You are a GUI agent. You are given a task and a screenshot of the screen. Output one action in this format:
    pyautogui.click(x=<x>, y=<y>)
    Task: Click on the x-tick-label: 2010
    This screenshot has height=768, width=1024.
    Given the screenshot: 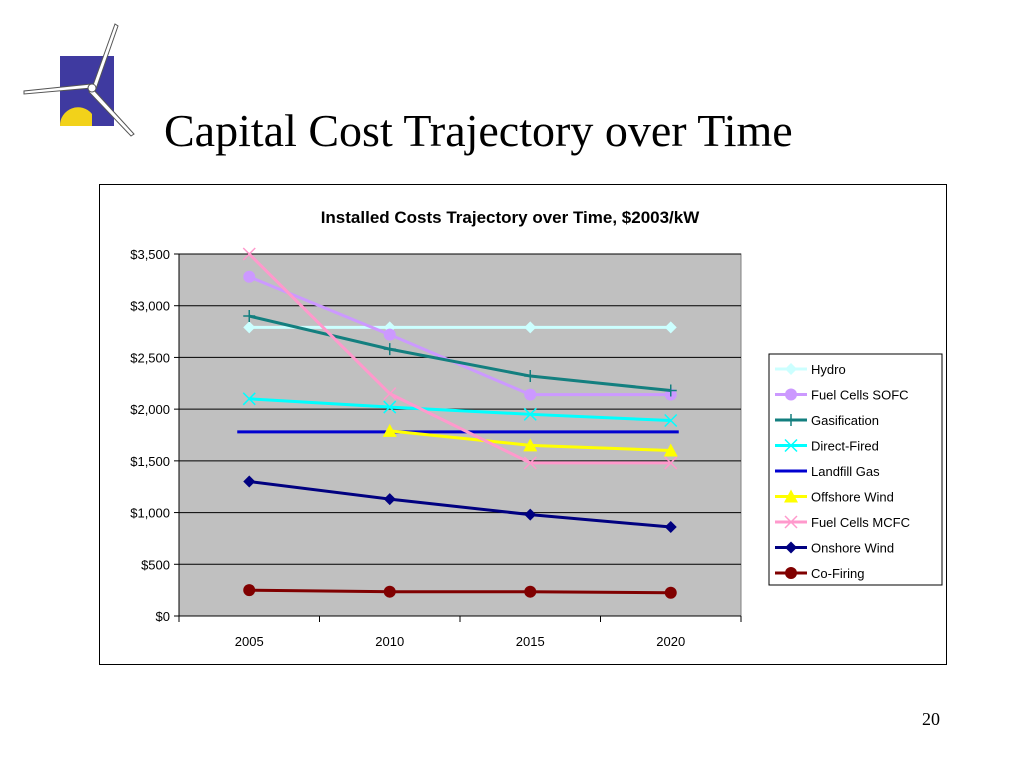 What is the action you would take?
    pyautogui.click(x=389, y=641)
    